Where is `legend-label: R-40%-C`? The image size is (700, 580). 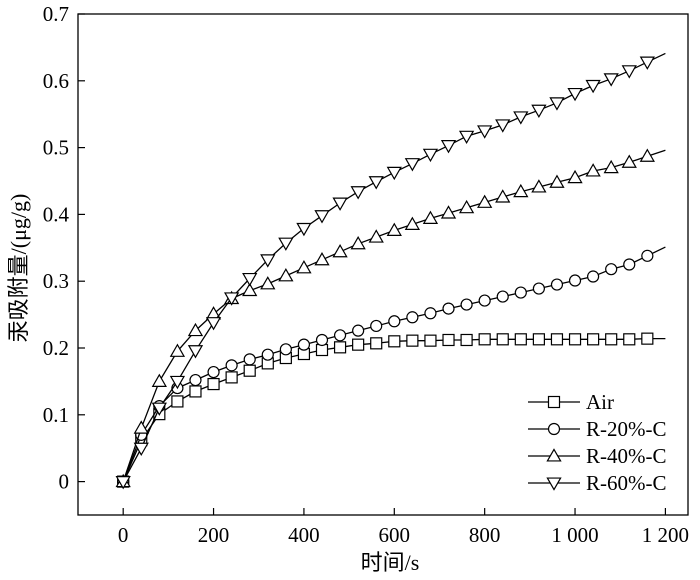
legend-label: R-40%-C is located at coordinates (626, 456).